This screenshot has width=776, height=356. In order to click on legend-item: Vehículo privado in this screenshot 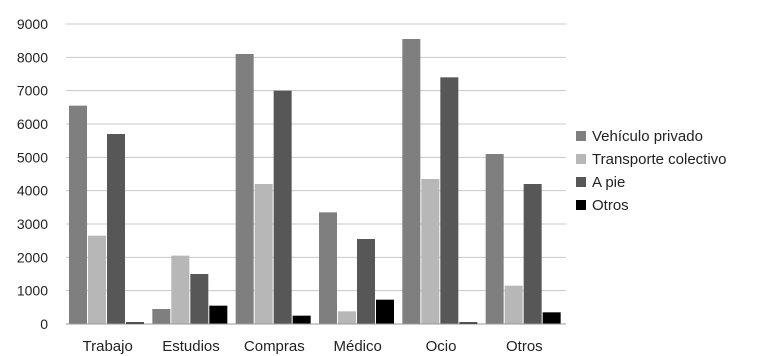, I will do `click(639, 136)`.